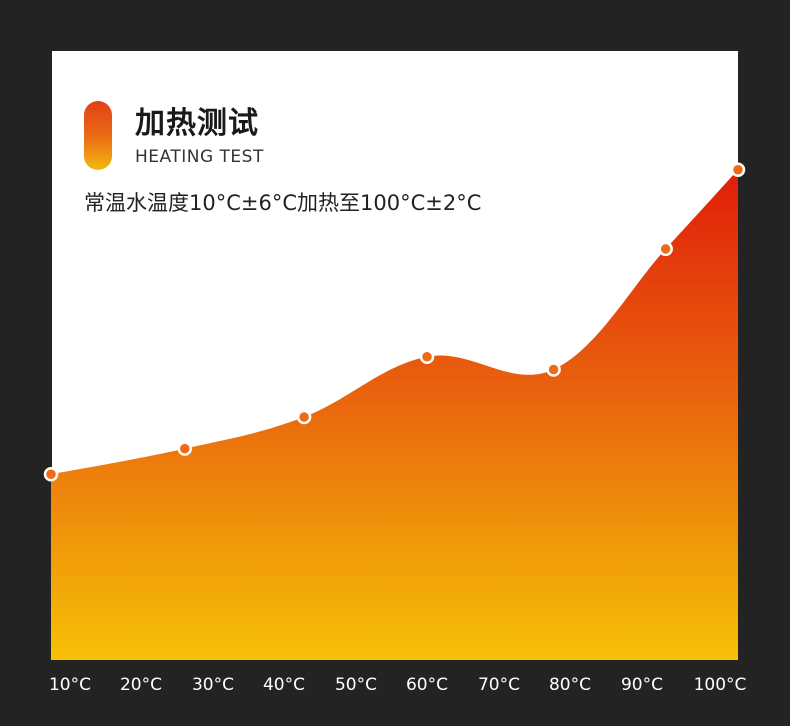  I want to click on page-subtitle: HEATING TEST, so click(199, 157).